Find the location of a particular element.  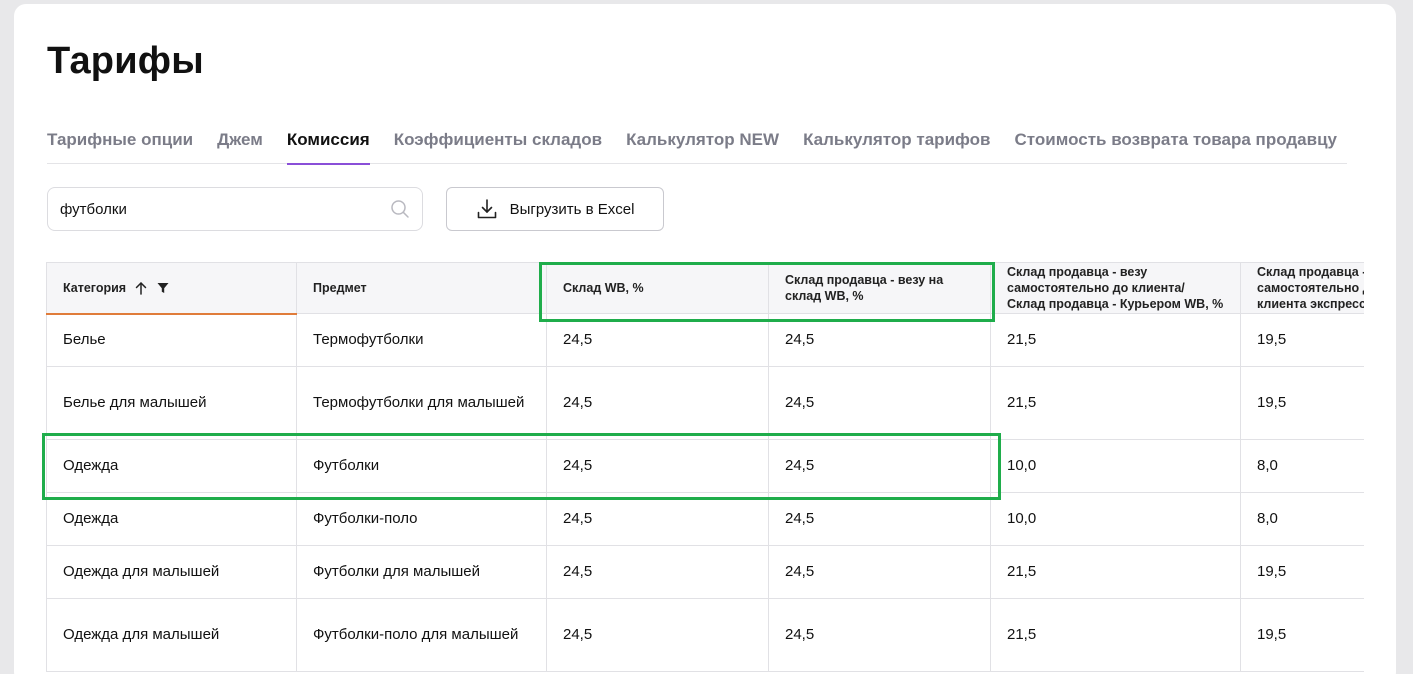

cell-subject: Футболки is located at coordinates (421, 466).